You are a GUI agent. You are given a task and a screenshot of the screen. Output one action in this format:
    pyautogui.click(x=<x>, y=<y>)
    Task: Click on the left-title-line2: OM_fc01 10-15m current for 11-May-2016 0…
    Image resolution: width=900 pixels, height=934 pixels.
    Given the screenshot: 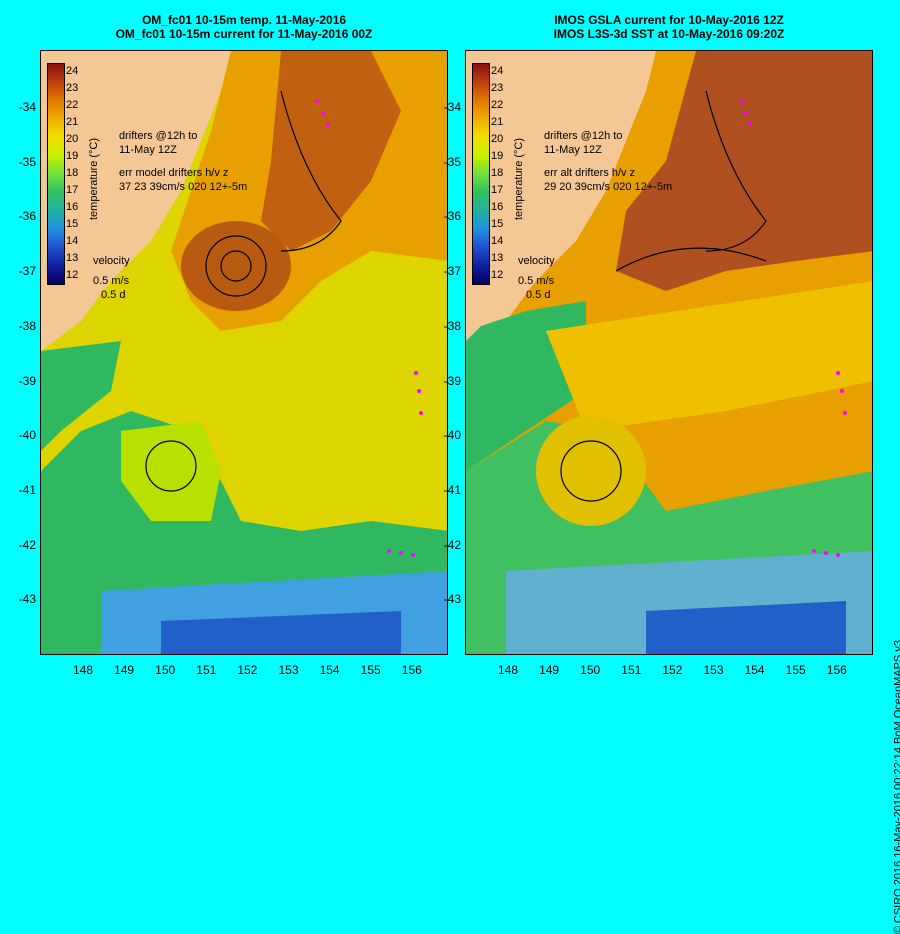 What is the action you would take?
    pyautogui.click(x=244, y=34)
    